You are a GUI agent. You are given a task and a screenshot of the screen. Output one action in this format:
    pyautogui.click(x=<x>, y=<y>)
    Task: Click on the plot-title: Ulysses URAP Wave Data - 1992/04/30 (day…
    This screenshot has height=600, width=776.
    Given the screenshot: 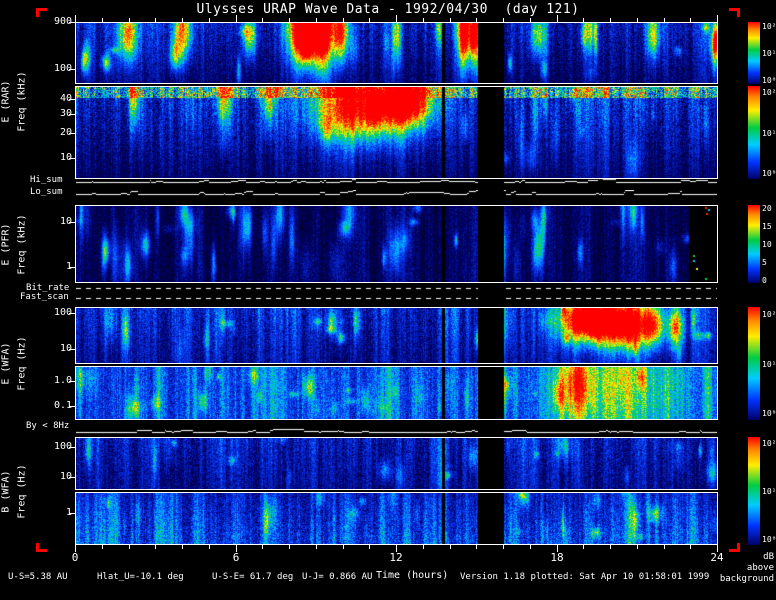 What is the action you would take?
    pyautogui.click(x=388, y=9)
    